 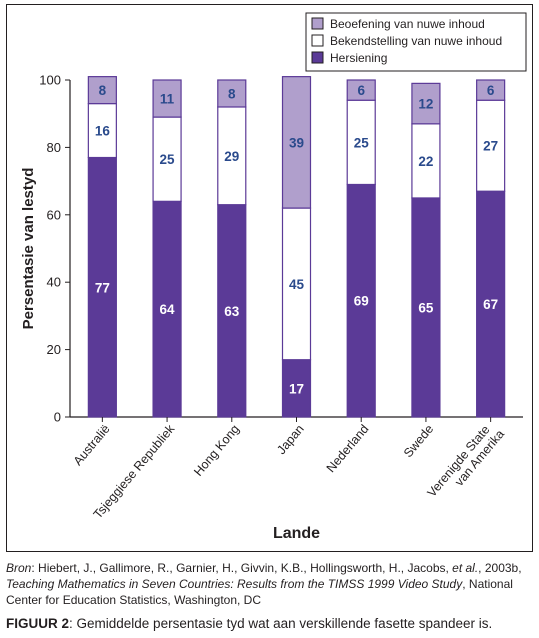 I want to click on y-tick-label: 0, so click(x=57, y=417).